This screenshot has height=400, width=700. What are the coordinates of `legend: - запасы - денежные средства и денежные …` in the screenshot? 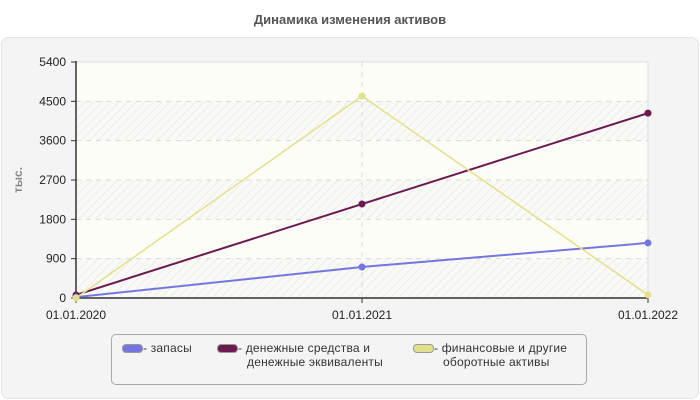 It's located at (349, 359).